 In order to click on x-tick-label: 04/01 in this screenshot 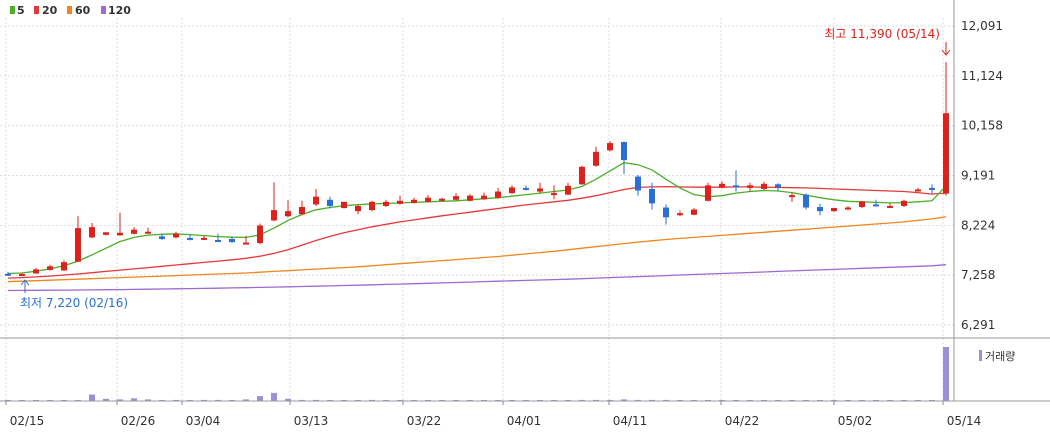, I will do `click(524, 421)`.